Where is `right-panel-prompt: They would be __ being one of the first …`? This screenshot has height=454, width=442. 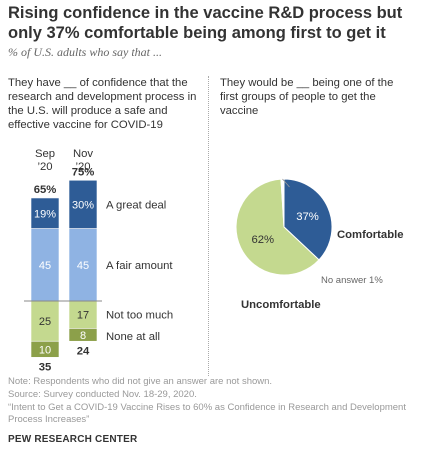 right-panel-prompt: They would be __ being one of the first … is located at coordinates (307, 97).